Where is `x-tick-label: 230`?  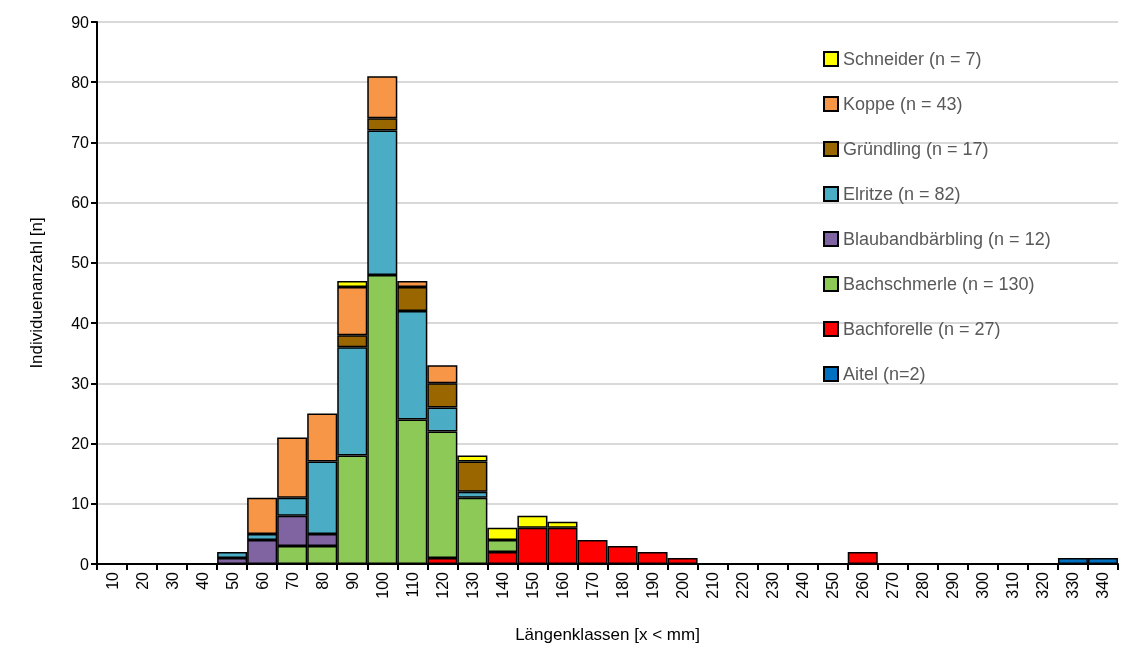 x-tick-label: 230 is located at coordinates (773, 585).